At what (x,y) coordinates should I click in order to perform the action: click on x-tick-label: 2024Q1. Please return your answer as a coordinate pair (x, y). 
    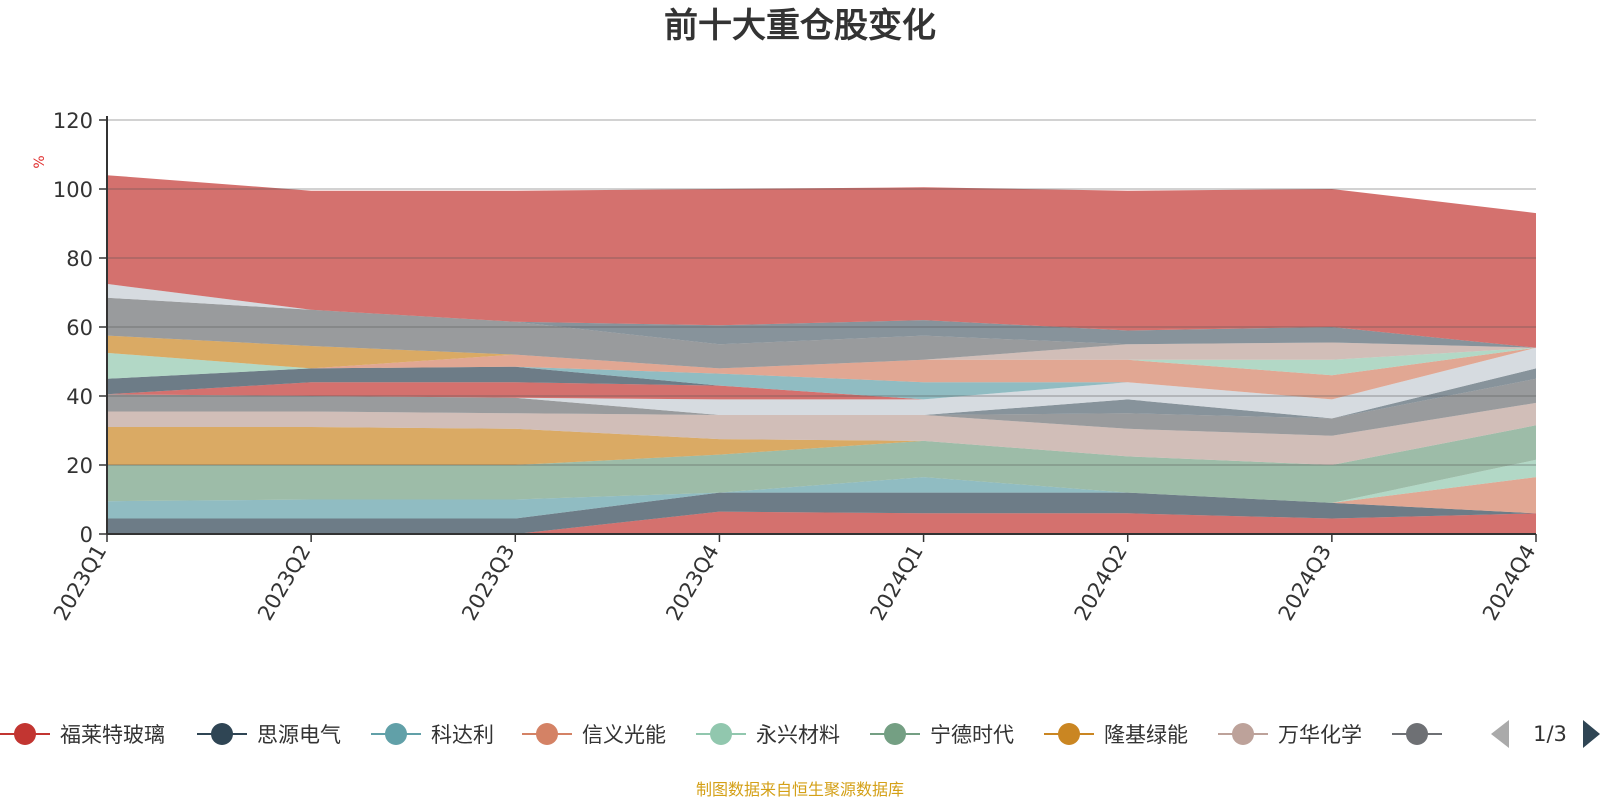
    Looking at the image, I should click on (896, 583).